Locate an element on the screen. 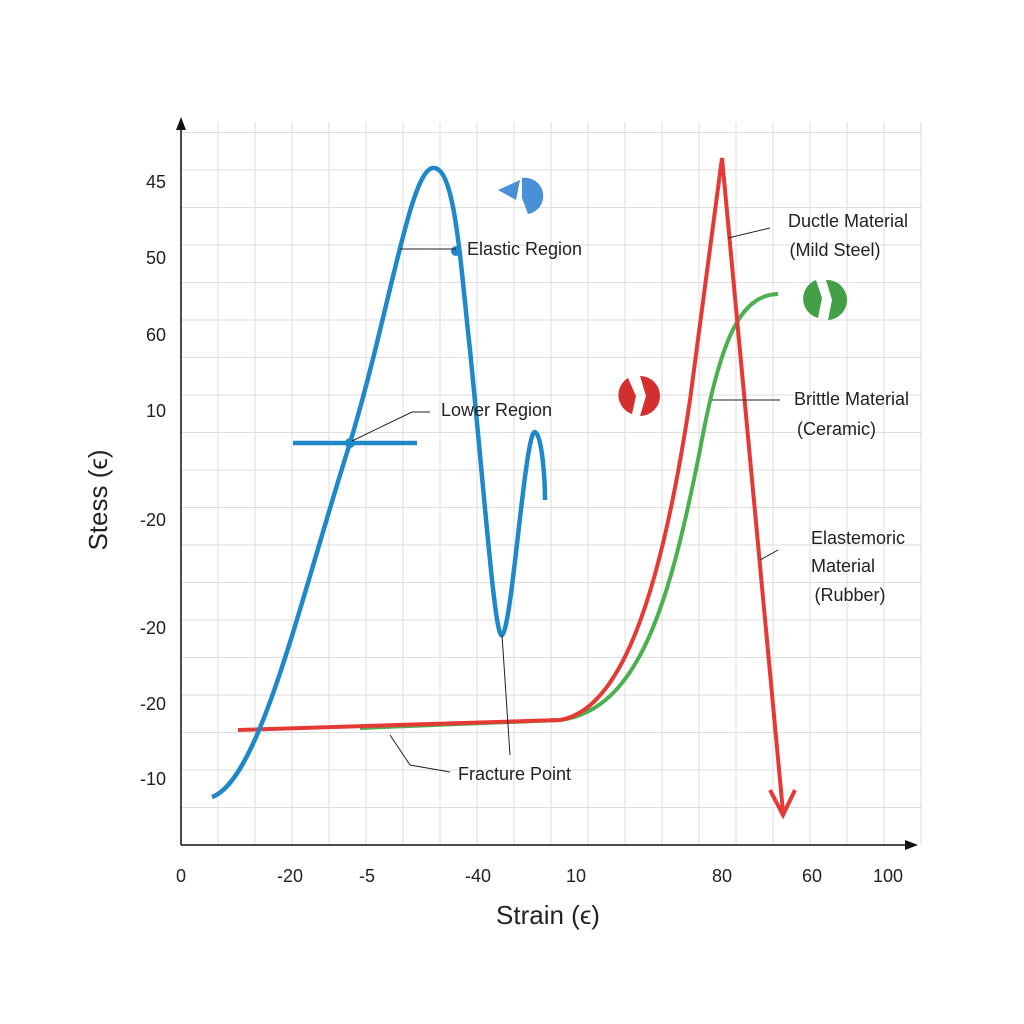 This screenshot has height=1024, width=1024. annotation: Fracture Point is located at coordinates (514, 774).